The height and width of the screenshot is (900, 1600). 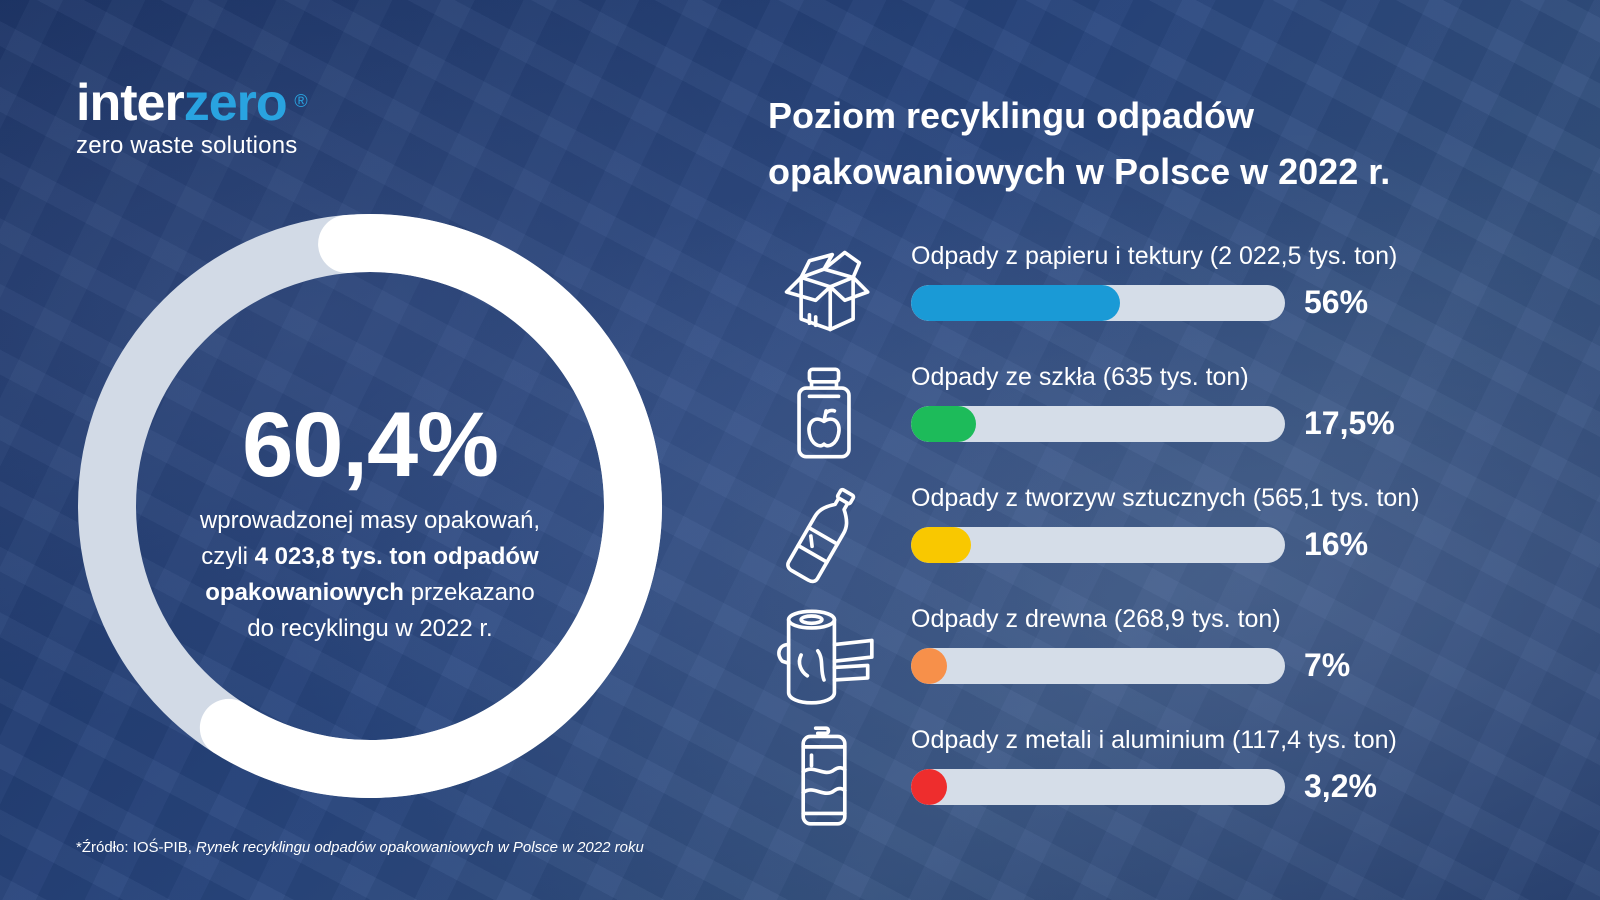 What do you see at coordinates (929, 787) in the screenshot?
I see `bar-fill-metal` at bounding box center [929, 787].